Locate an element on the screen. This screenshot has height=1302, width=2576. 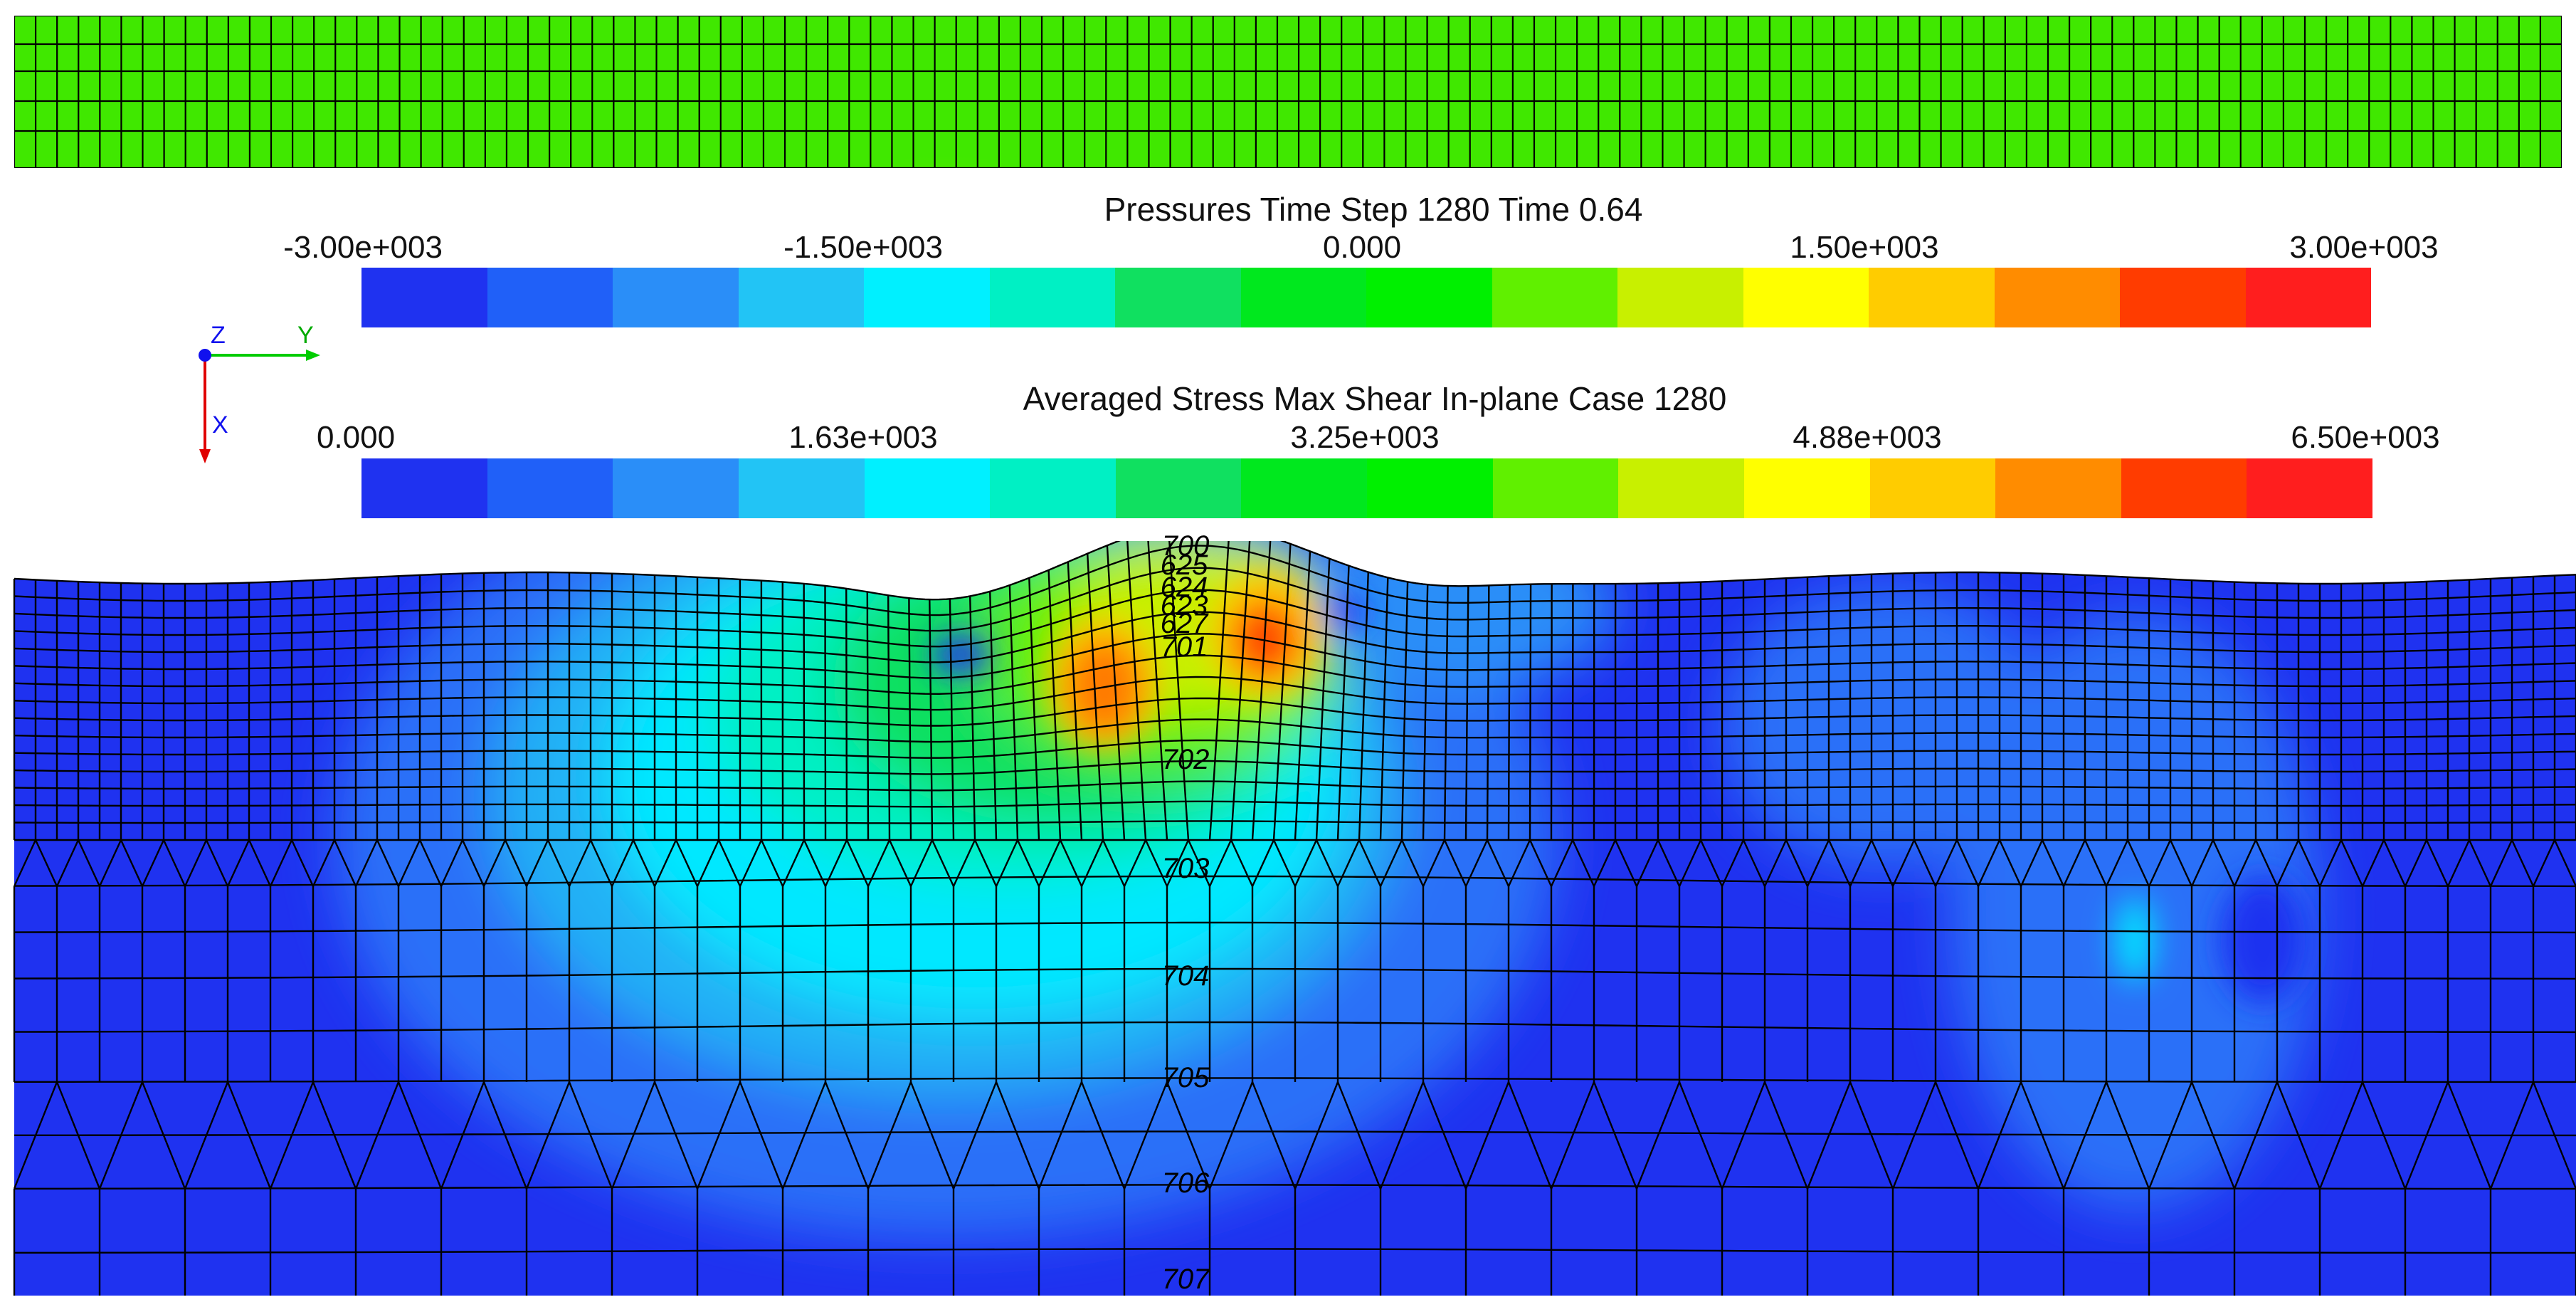
shear-legend-tick: 0.000 is located at coordinates (356, 437).